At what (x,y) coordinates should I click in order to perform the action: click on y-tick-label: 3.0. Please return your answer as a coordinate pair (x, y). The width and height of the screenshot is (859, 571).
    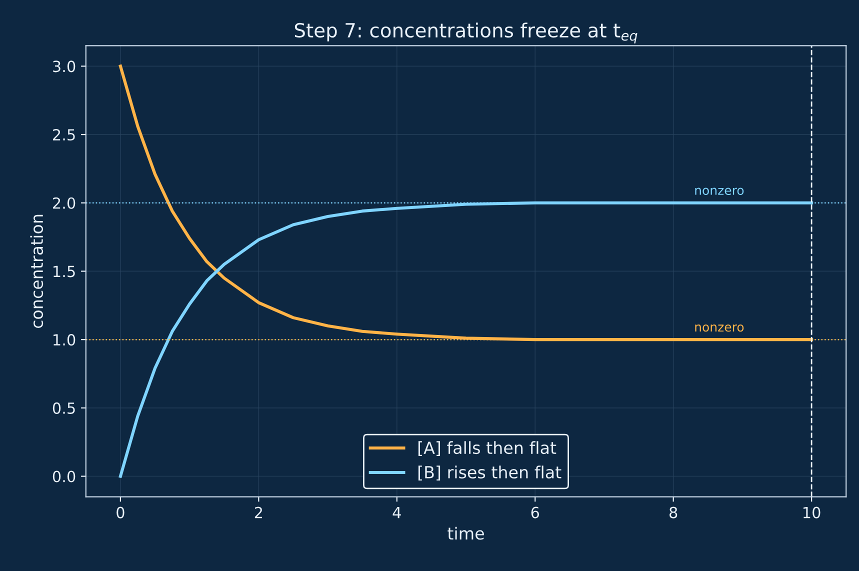
    Looking at the image, I should click on (64, 66).